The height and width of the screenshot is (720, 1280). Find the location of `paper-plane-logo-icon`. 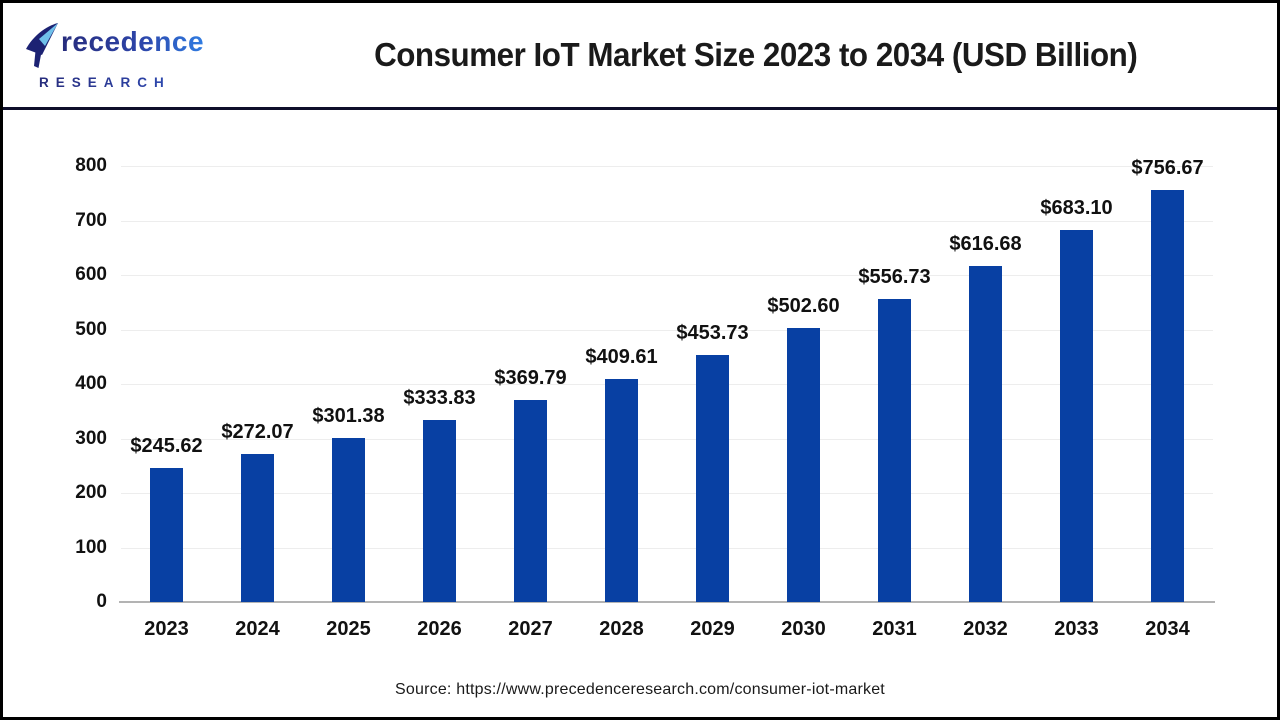

paper-plane-logo-icon is located at coordinates (42, 47).